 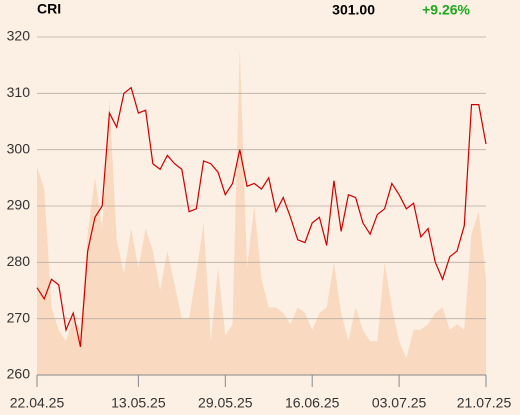 I want to click on change: +9.26%, so click(x=446, y=10).